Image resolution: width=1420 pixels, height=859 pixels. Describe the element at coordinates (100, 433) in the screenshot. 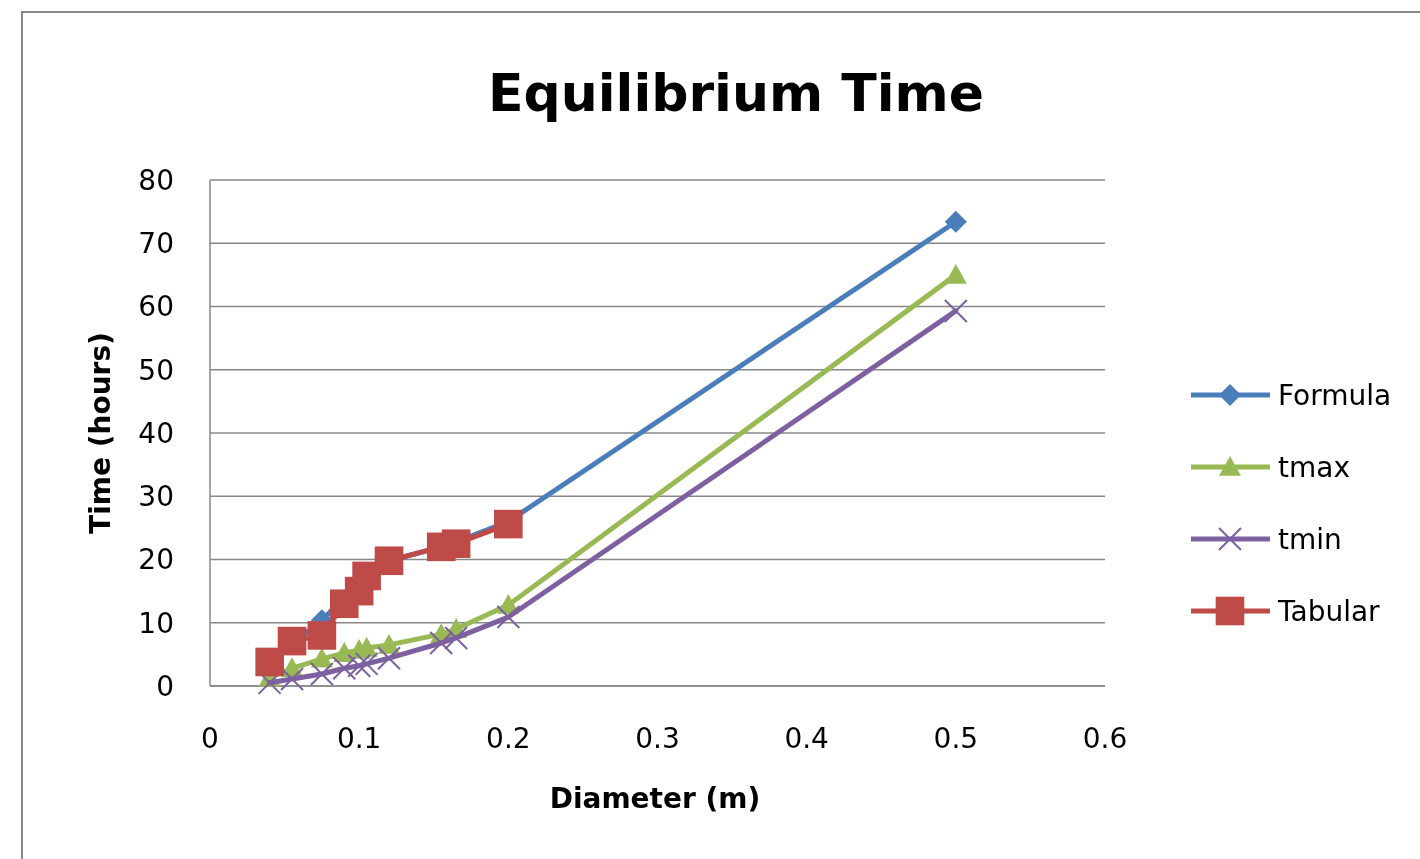

I see `y-axis-title: Time (hours)` at that location.